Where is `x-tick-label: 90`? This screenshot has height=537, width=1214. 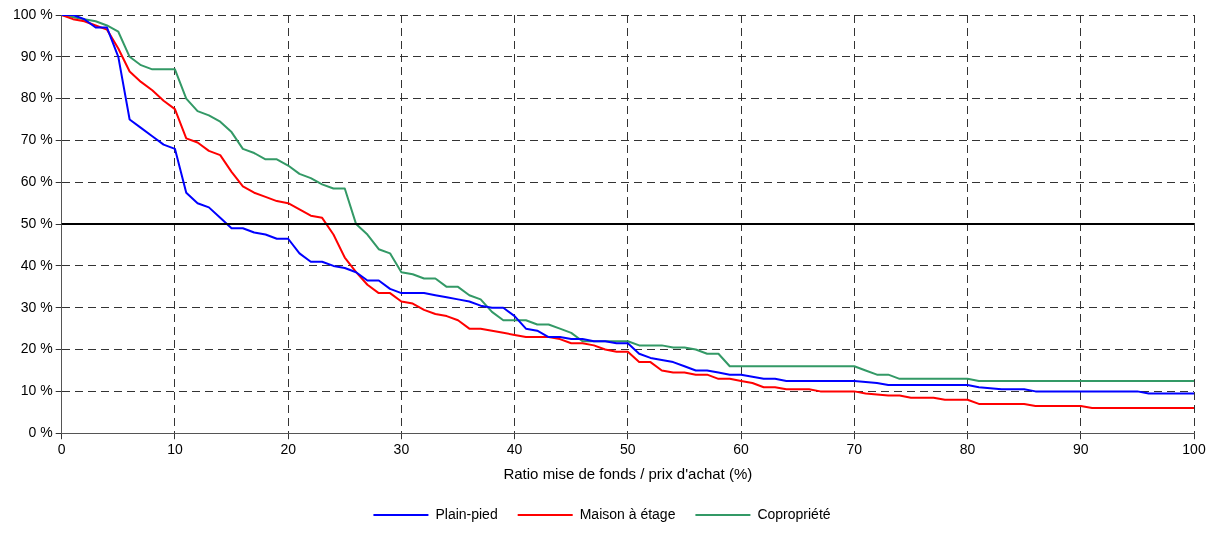
x-tick-label: 90 is located at coordinates (1080, 449).